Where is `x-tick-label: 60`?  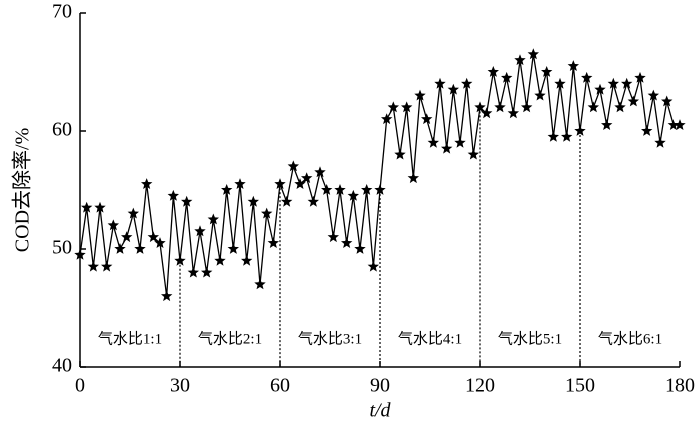 x-tick-label: 60 is located at coordinates (280, 386).